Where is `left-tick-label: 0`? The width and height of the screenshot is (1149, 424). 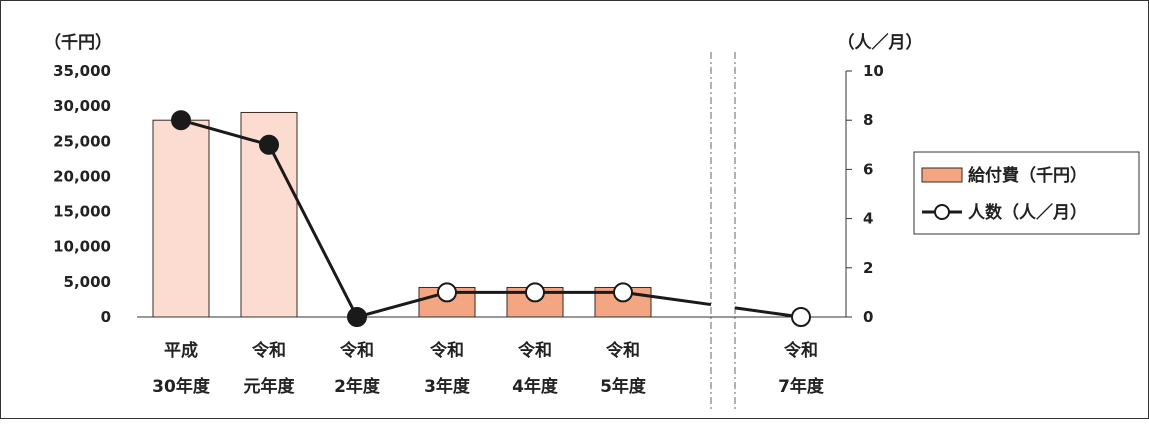
left-tick-label: 0 is located at coordinates (106, 317).